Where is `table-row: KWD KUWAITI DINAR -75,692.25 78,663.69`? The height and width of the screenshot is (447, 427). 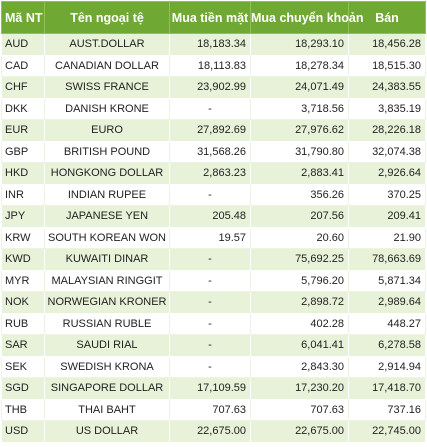
table-row: KWD KUWAITI DINAR -75,692.25 78,663.69 is located at coordinates (213, 259).